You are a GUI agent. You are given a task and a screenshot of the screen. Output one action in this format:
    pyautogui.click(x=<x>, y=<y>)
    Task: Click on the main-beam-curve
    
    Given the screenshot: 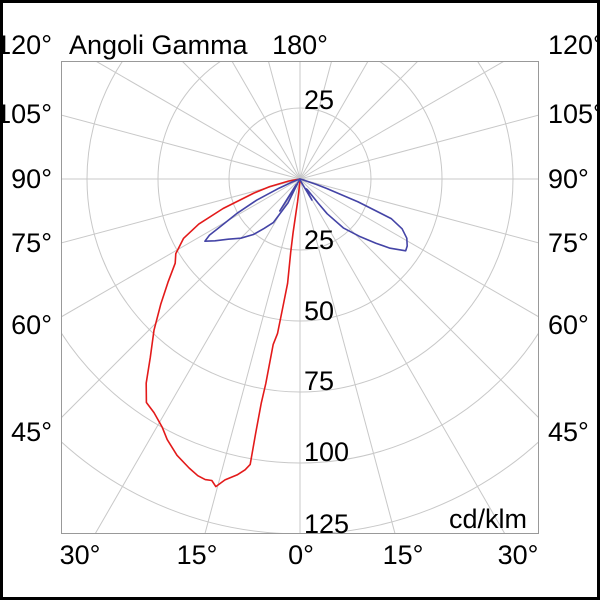 What is the action you would take?
    pyautogui.click(x=223, y=333)
    